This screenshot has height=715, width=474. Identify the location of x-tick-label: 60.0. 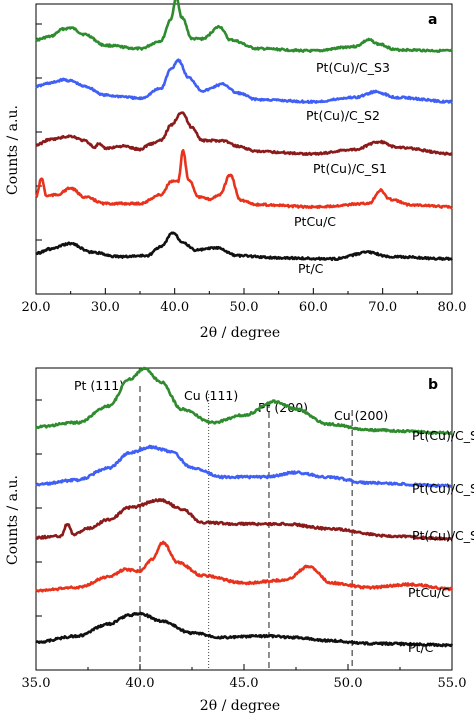
(313, 307).